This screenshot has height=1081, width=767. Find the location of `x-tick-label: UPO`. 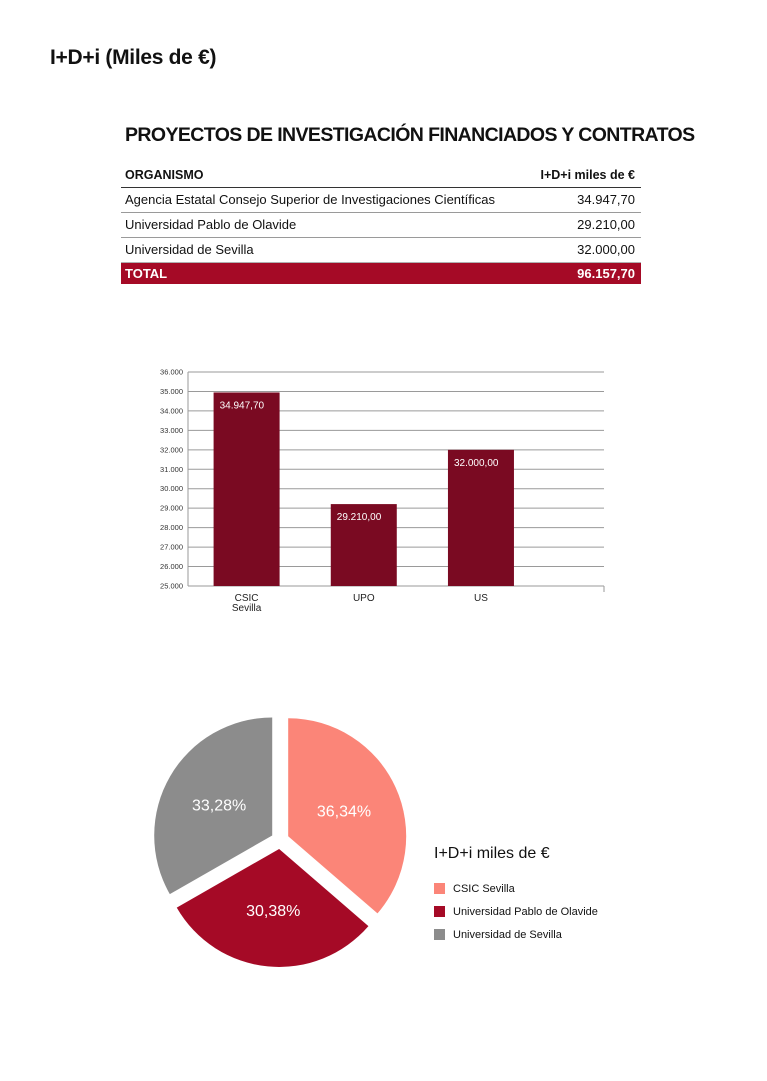

x-tick-label: UPO is located at coordinates (364, 598).